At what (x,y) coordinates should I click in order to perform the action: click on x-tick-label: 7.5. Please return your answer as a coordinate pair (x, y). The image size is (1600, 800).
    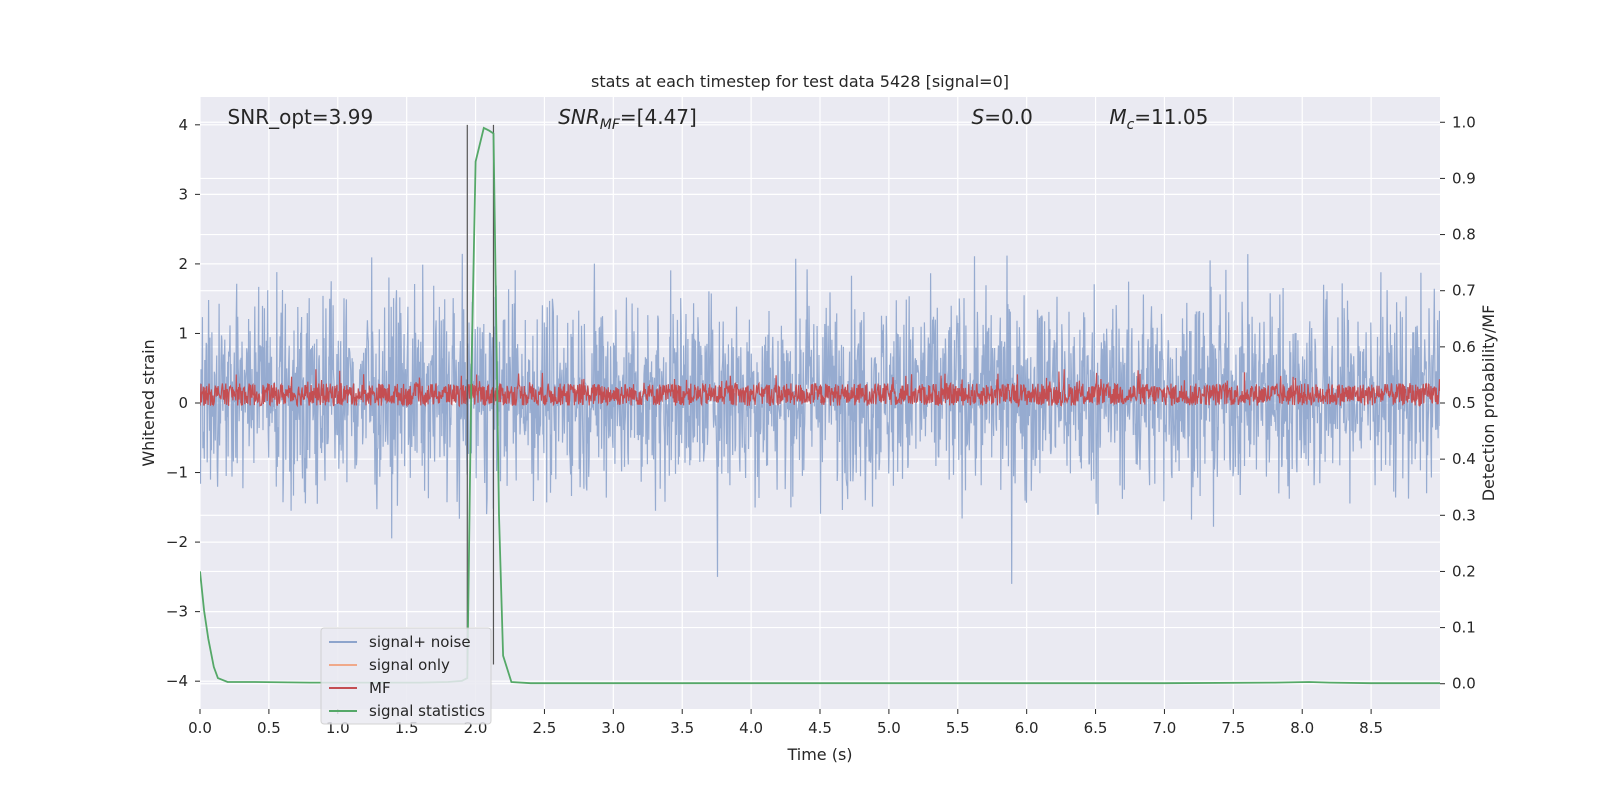
    Looking at the image, I should click on (1233, 728).